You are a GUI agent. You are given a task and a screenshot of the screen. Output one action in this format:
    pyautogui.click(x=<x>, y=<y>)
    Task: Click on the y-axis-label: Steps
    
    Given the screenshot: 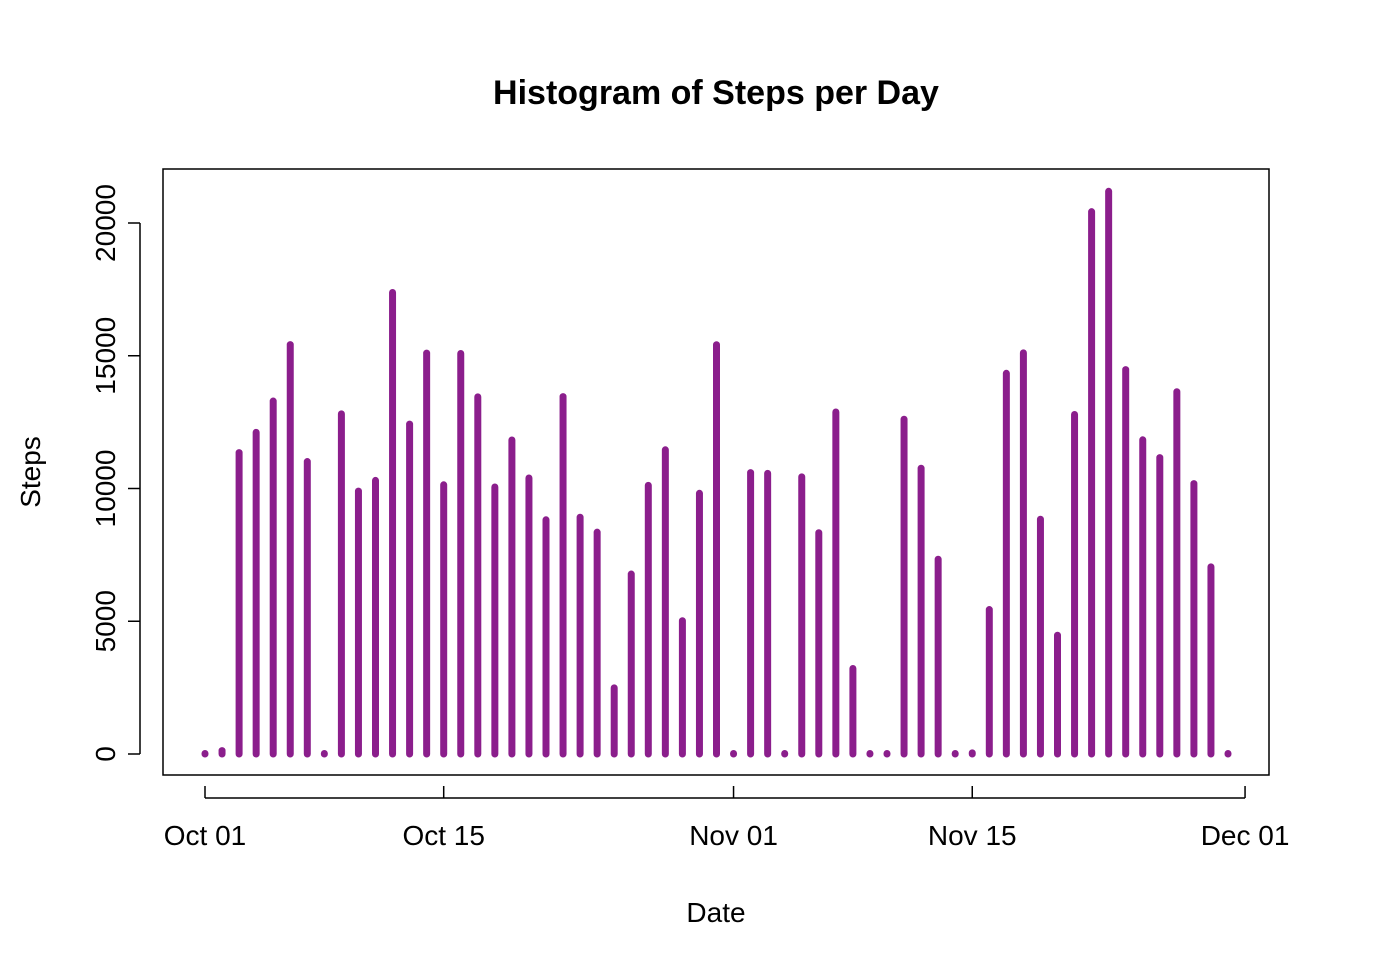 What is the action you would take?
    pyautogui.click(x=30, y=472)
    